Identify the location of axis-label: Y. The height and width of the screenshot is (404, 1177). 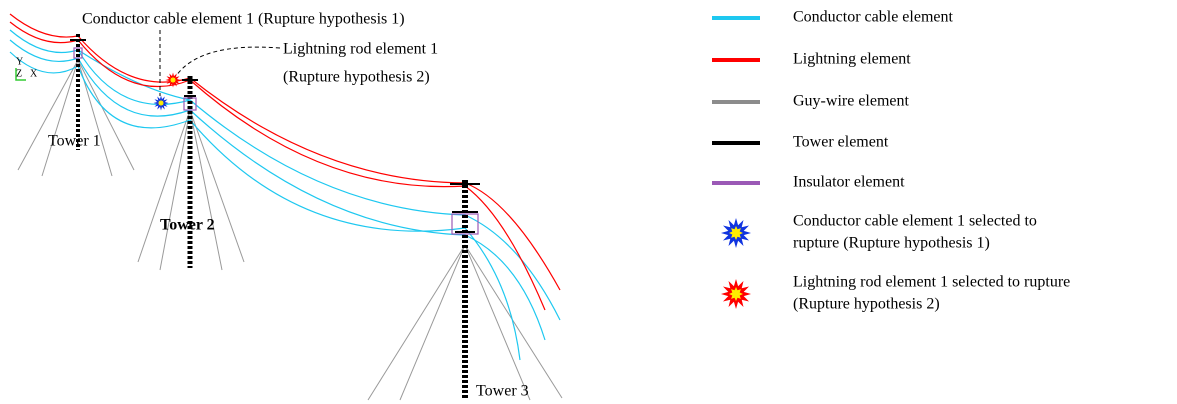
(19, 61).